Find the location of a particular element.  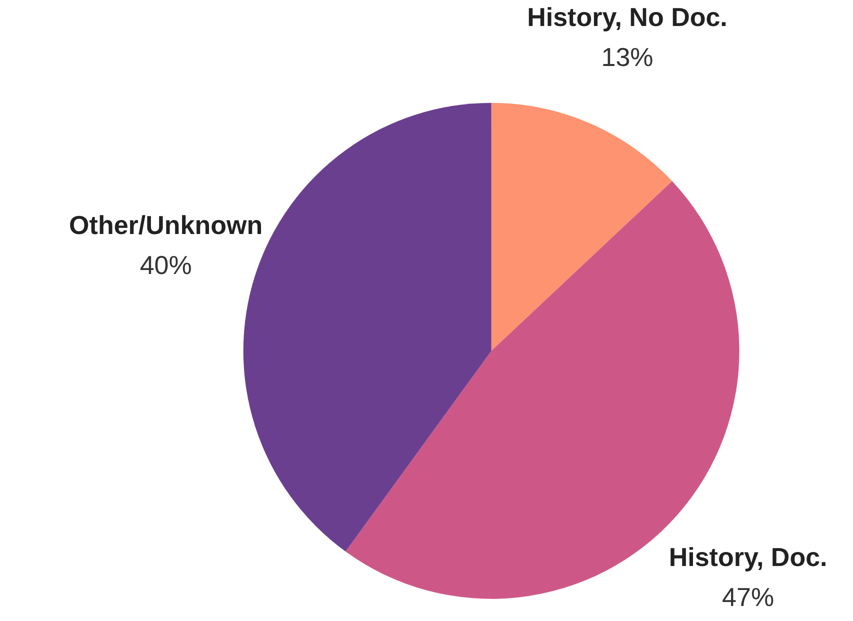

data-label: 40% is located at coordinates (166, 265).